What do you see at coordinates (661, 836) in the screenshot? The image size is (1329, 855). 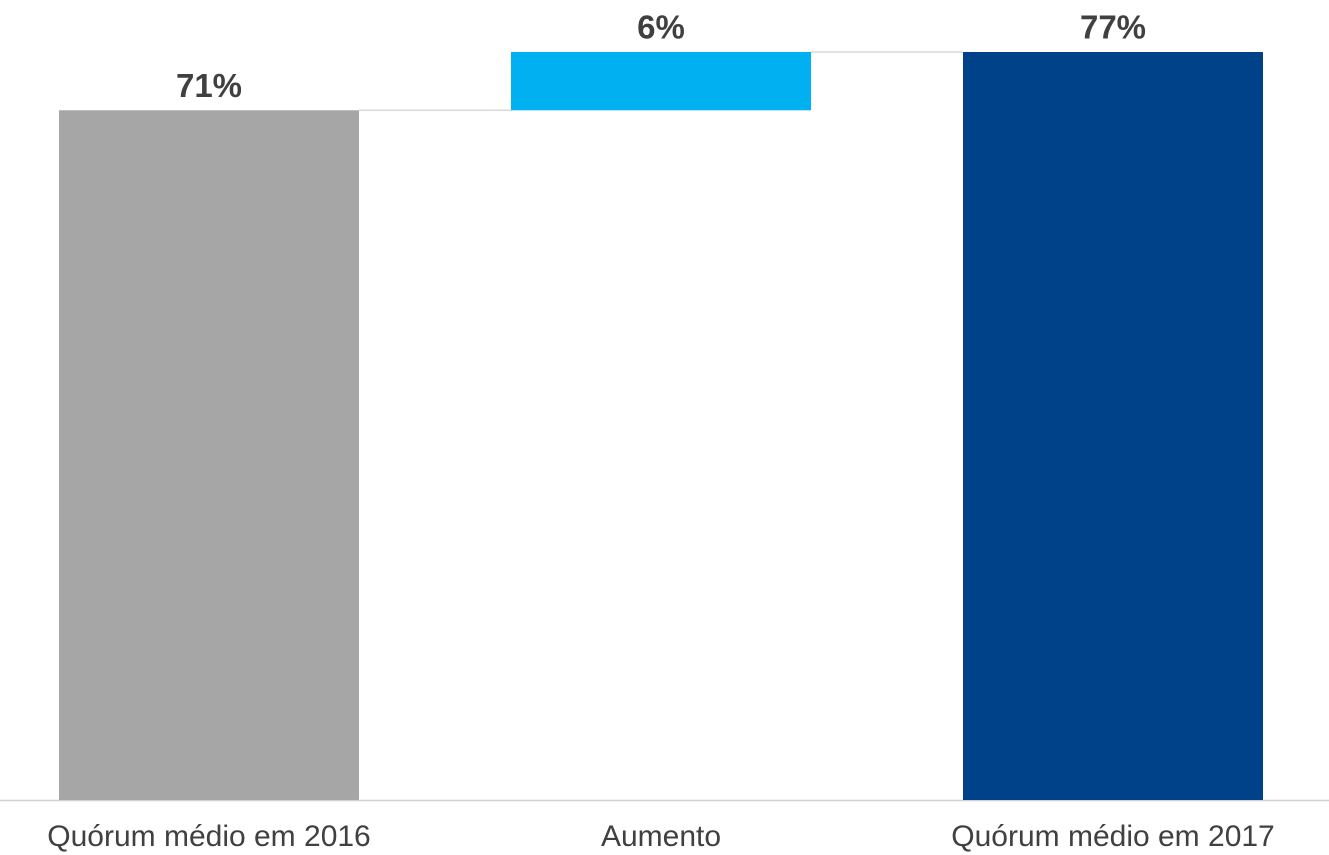 I see `category-label: Aumento` at bounding box center [661, 836].